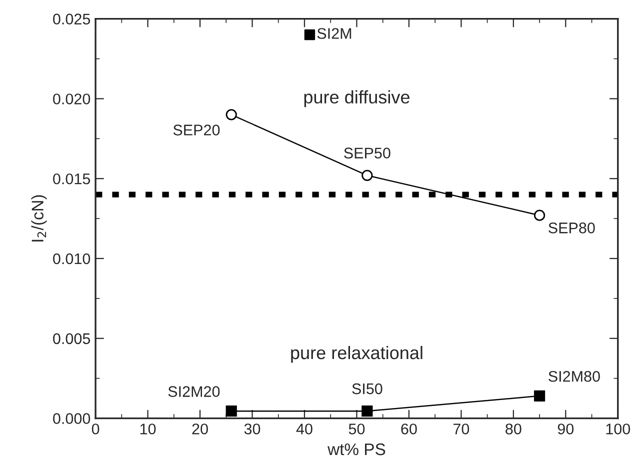 This screenshot has width=637, height=470. What do you see at coordinates (618, 429) in the screenshot?
I see `x-tick-label: 100` at bounding box center [618, 429].